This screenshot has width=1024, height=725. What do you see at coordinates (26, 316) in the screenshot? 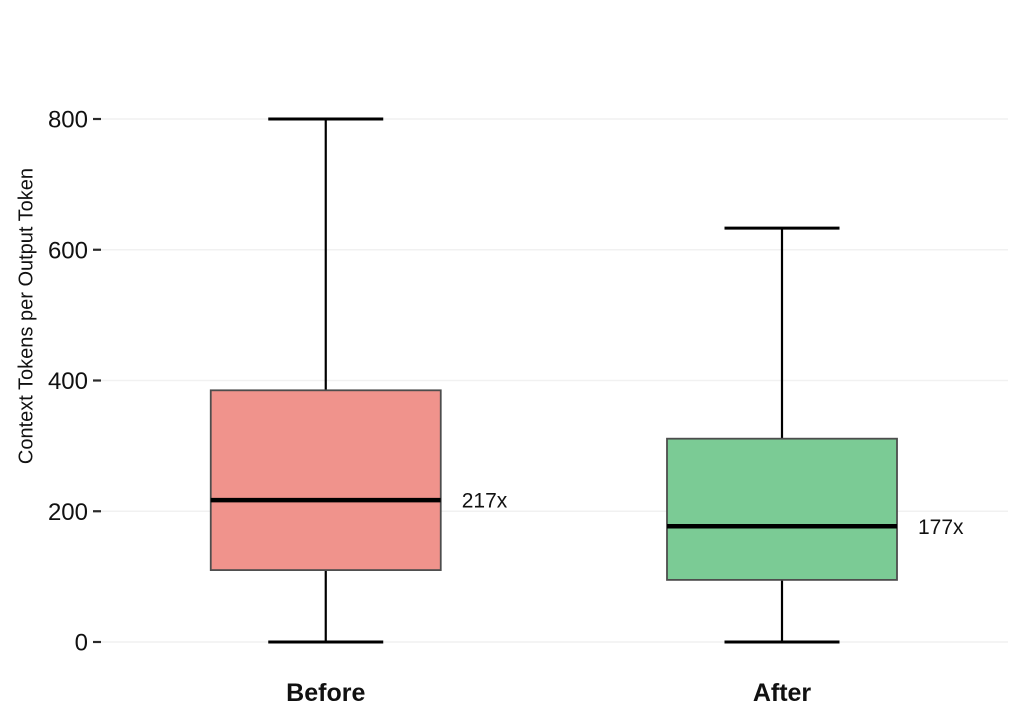
I see `y-axis-title: Context Tokens per Output Token` at bounding box center [26, 316].